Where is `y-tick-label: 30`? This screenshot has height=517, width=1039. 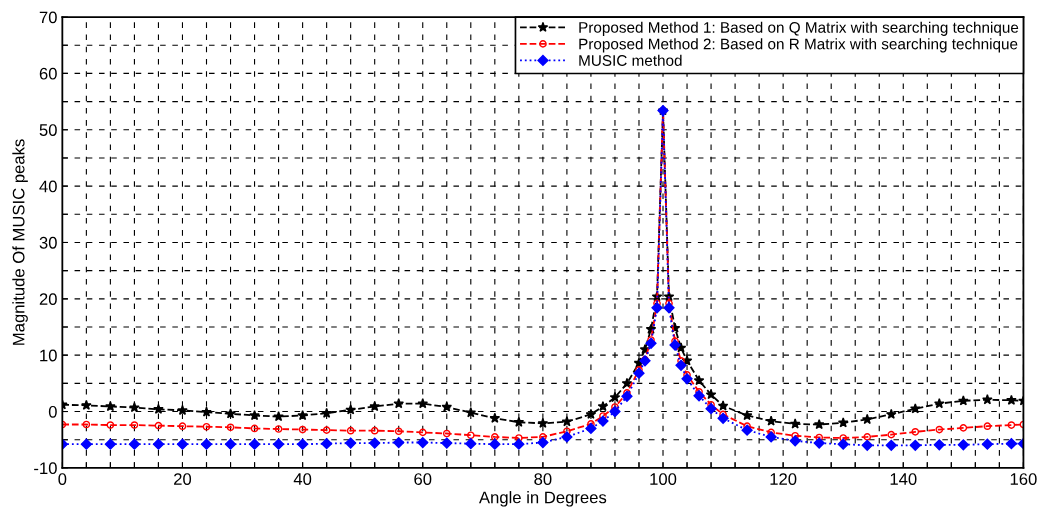 y-tick-label: 30 is located at coordinates (48, 242).